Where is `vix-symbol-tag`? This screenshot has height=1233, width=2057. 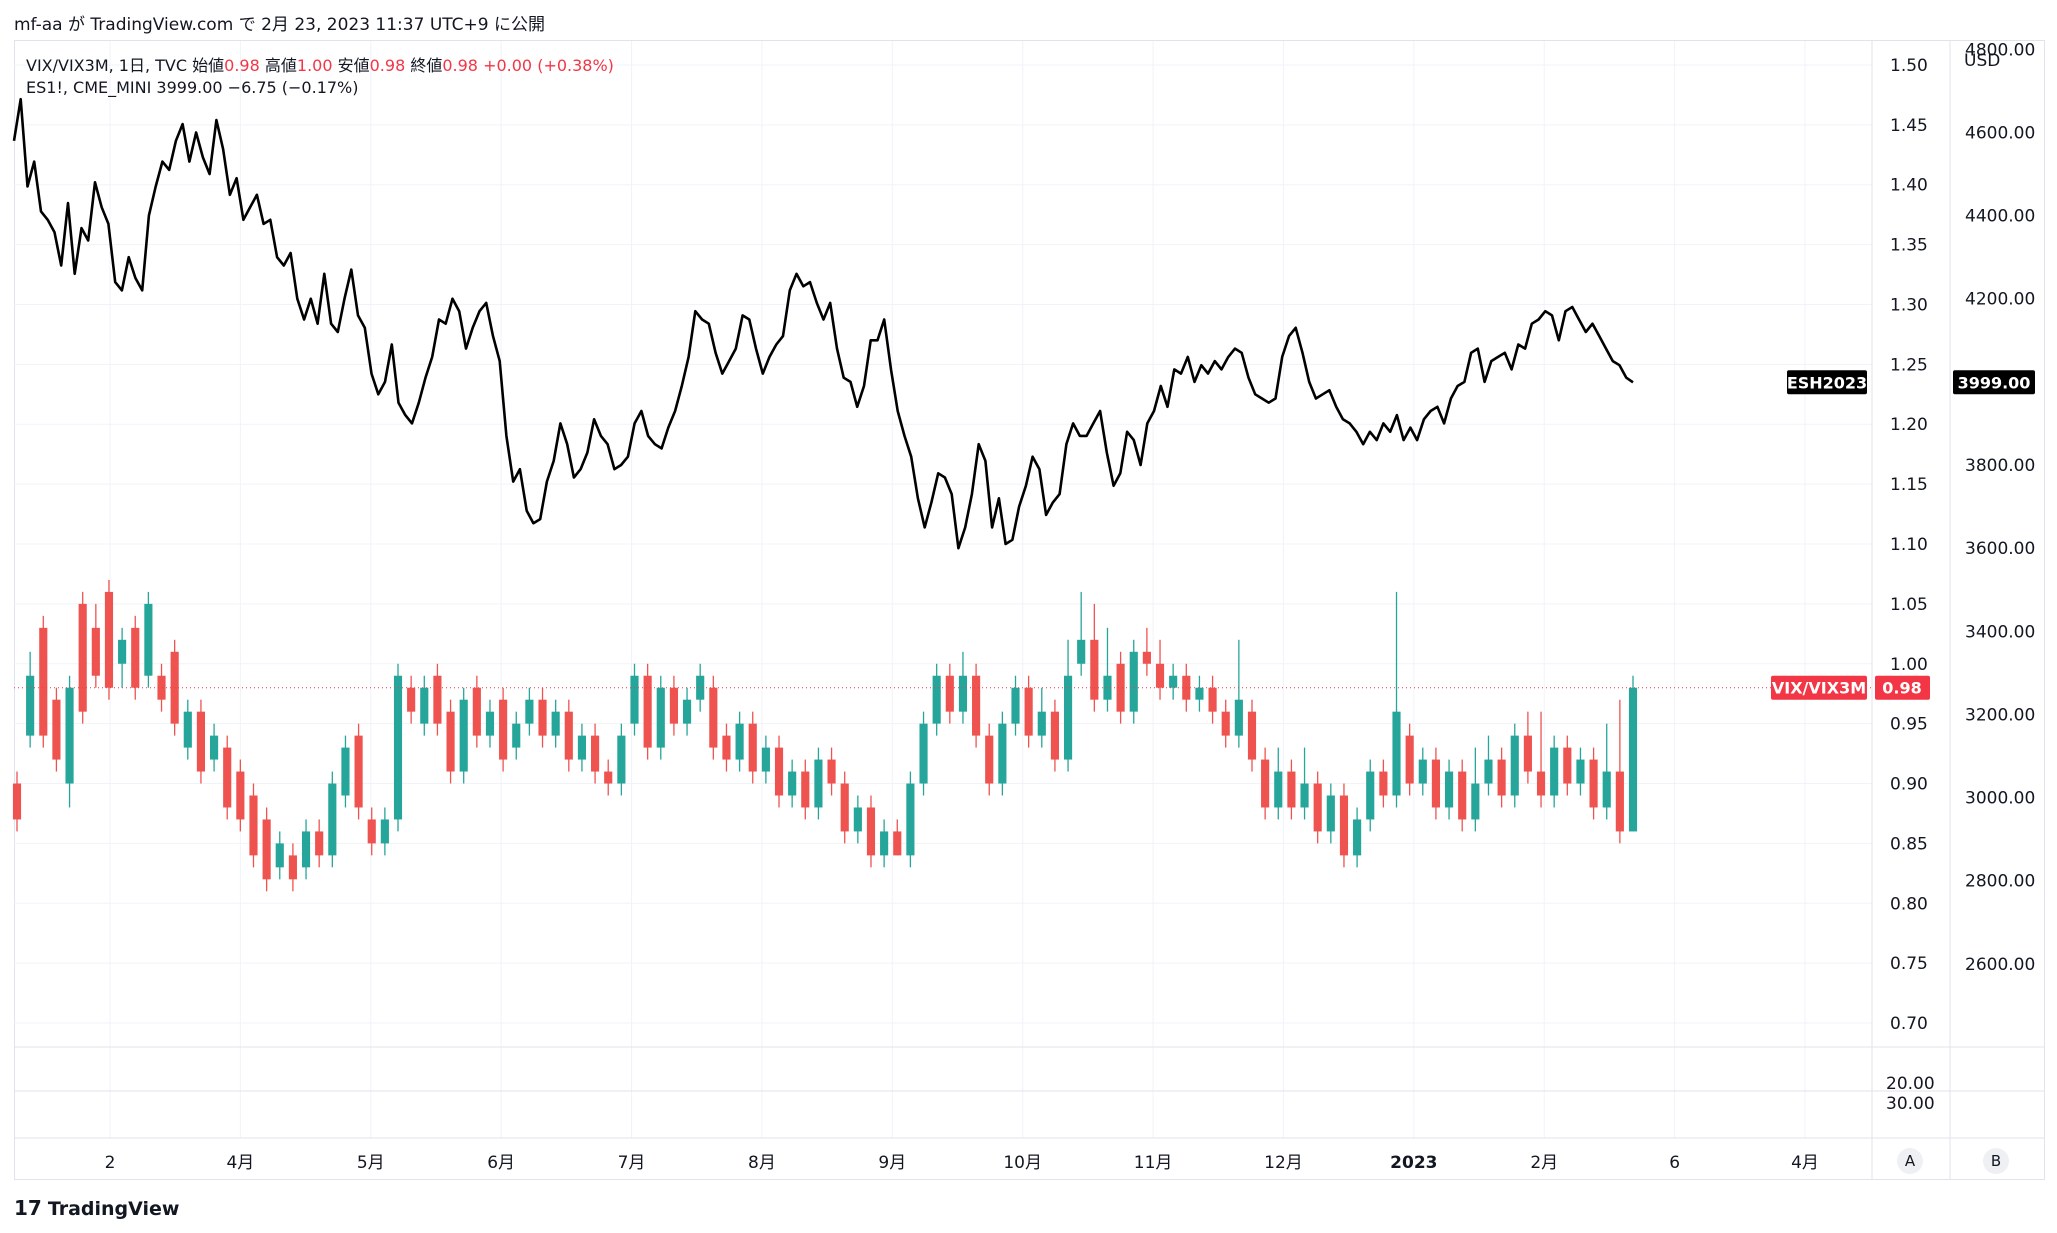 vix-symbol-tag is located at coordinates (1819, 687).